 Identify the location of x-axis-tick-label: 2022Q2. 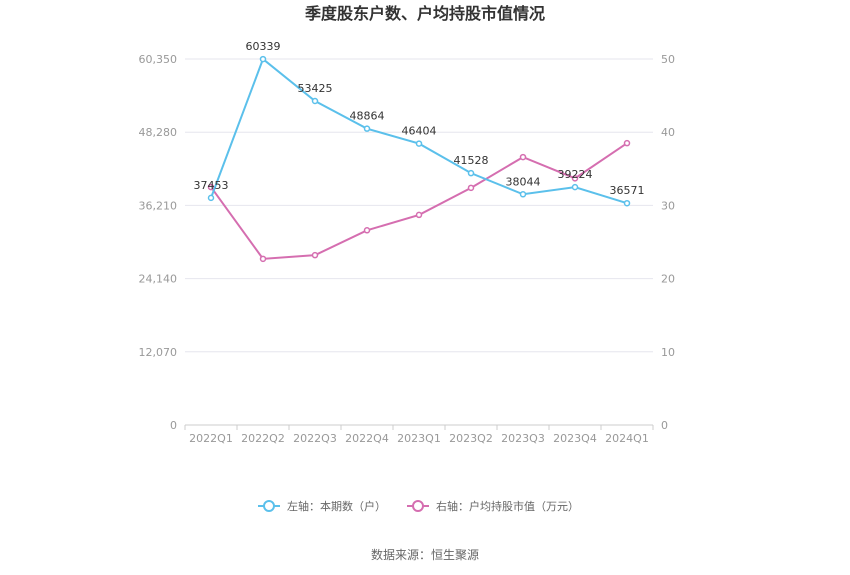
(263, 438).